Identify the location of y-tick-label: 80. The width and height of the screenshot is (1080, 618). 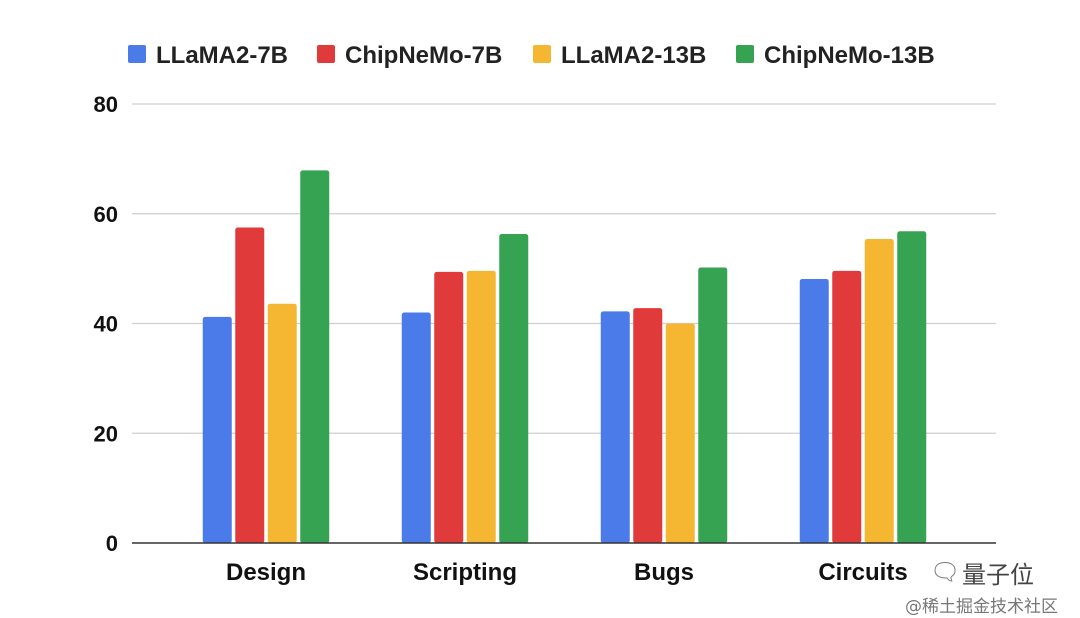
(106, 104).